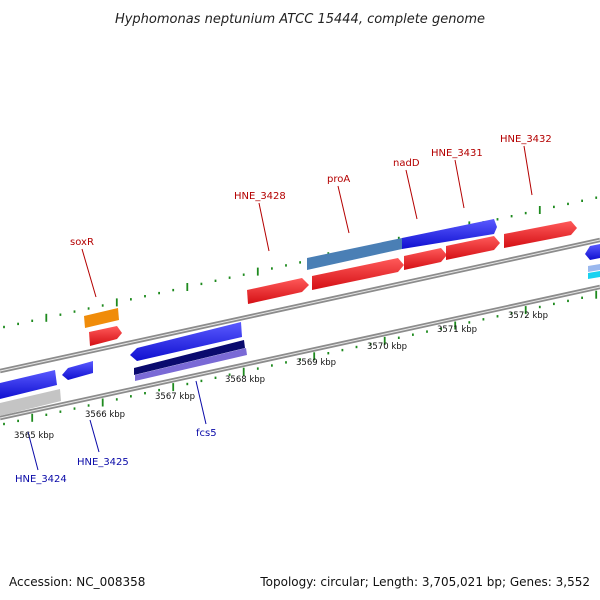 The width and height of the screenshot is (600, 600). Describe the element at coordinates (406, 163) in the screenshot. I see `gene-label-nadD: nadD` at that location.